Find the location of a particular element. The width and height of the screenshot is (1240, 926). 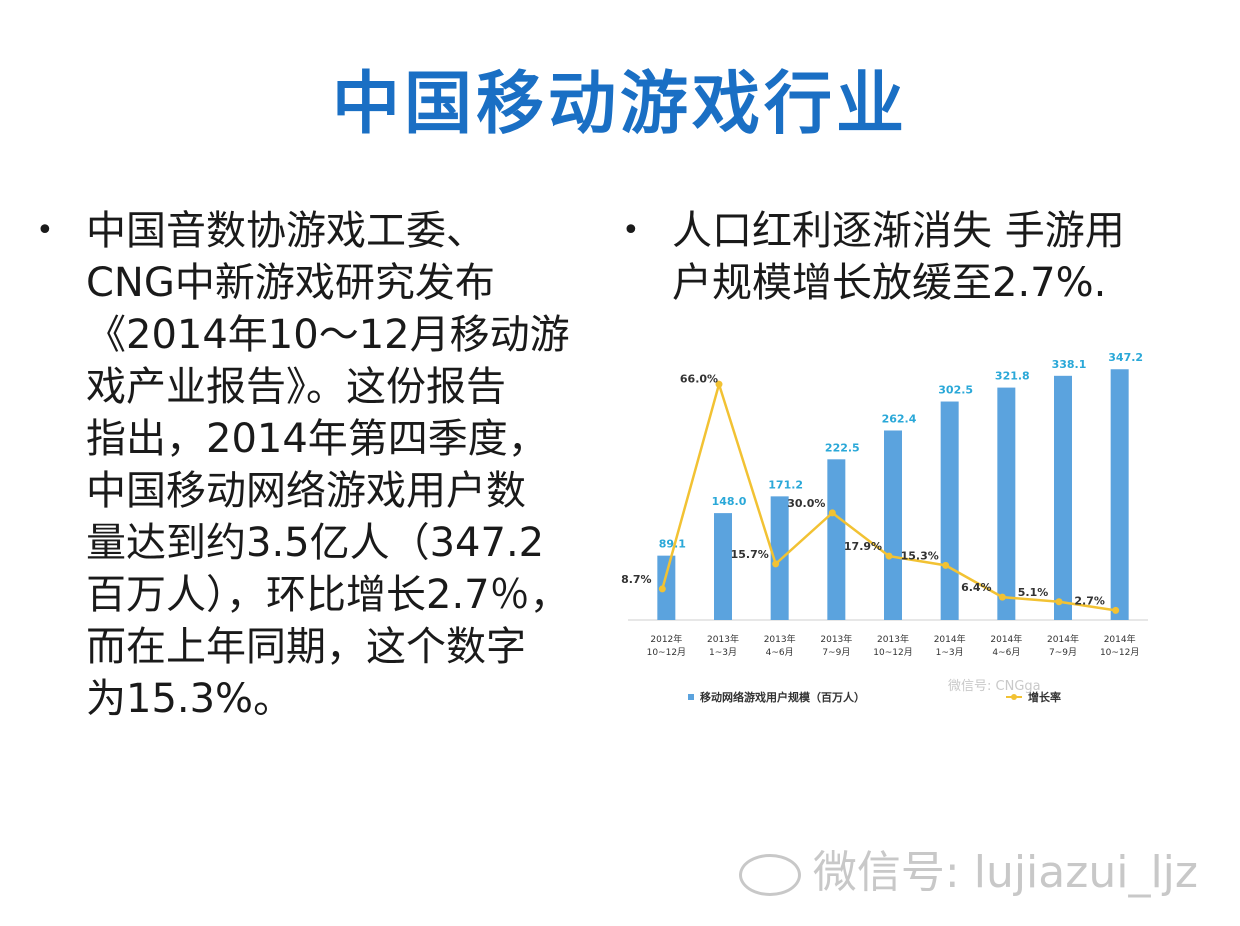

bar-label: 148.0 is located at coordinates (729, 501).